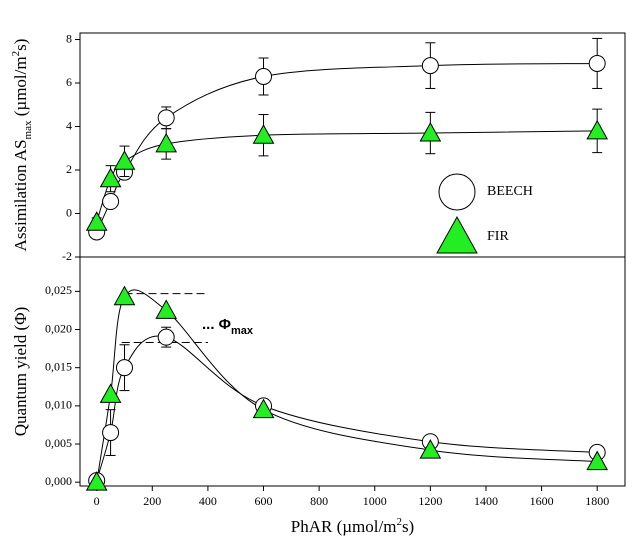 Image resolution: width=632 pixels, height=543 pixels. What do you see at coordinates (486, 501) in the screenshot?
I see `x-tick-label: 1400` at bounding box center [486, 501].